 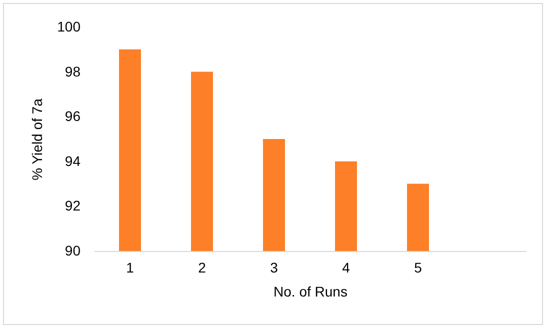 I want to click on y-tick-label: 96, so click(x=72, y=116).